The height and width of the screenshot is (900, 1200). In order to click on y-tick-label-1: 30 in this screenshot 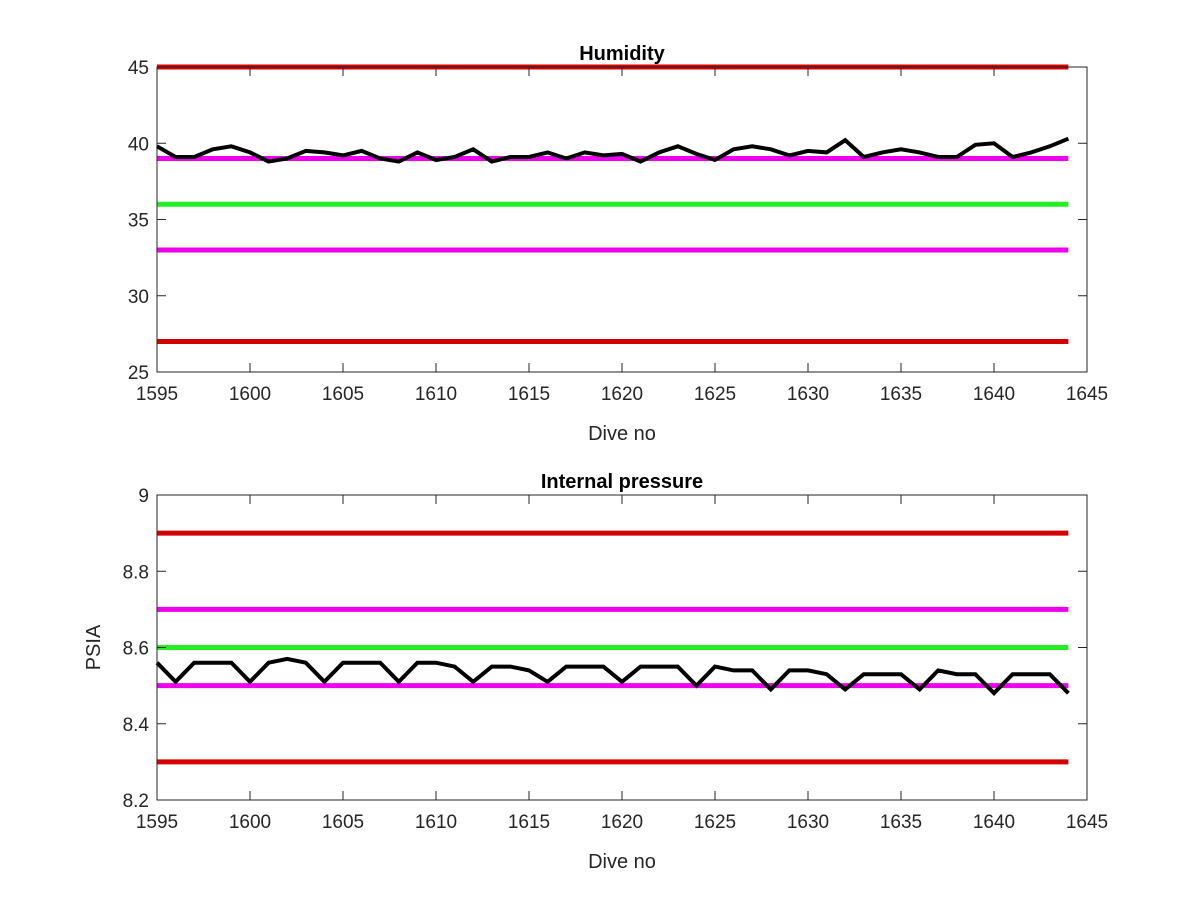, I will do `click(138, 297)`.